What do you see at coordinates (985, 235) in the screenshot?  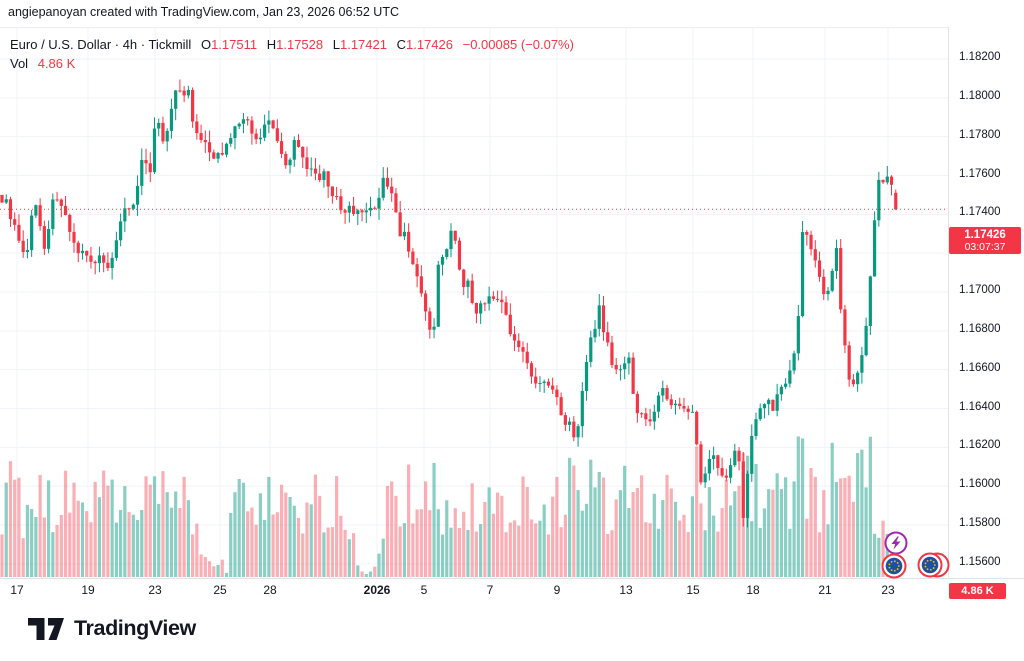 I see `current-price-value: 1.17426` at bounding box center [985, 235].